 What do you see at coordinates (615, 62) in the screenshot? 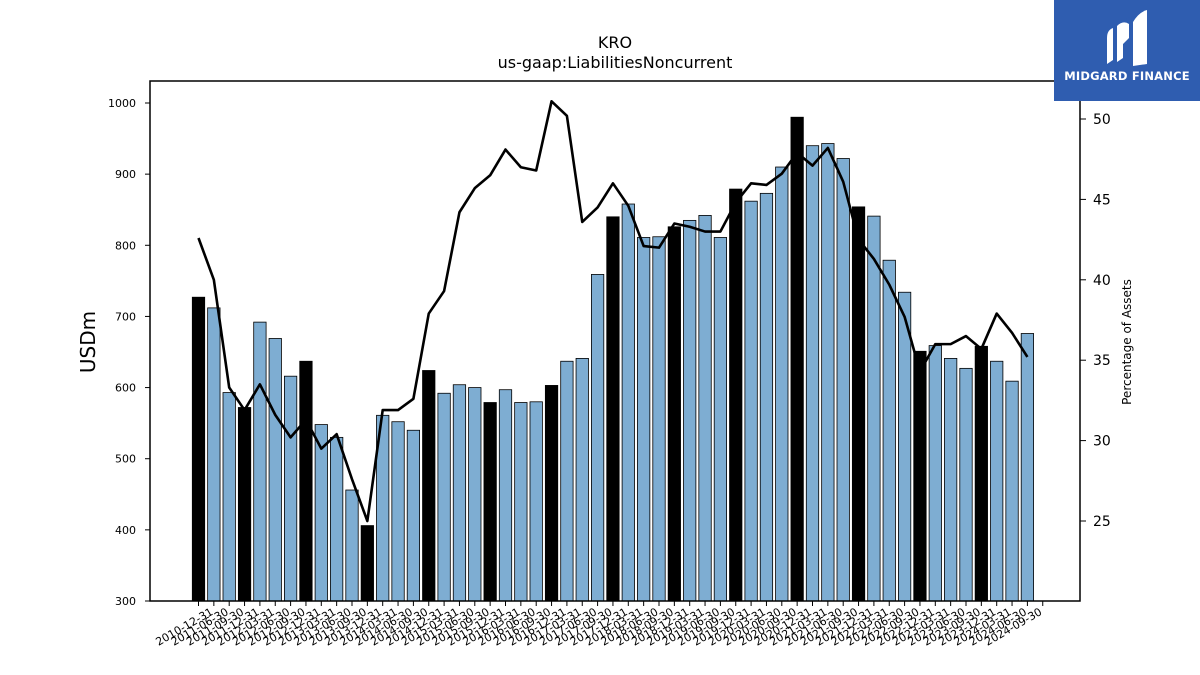
I see `chart-subtitle: us-gaap:LiabilitiesNoncurrent` at bounding box center [615, 62].